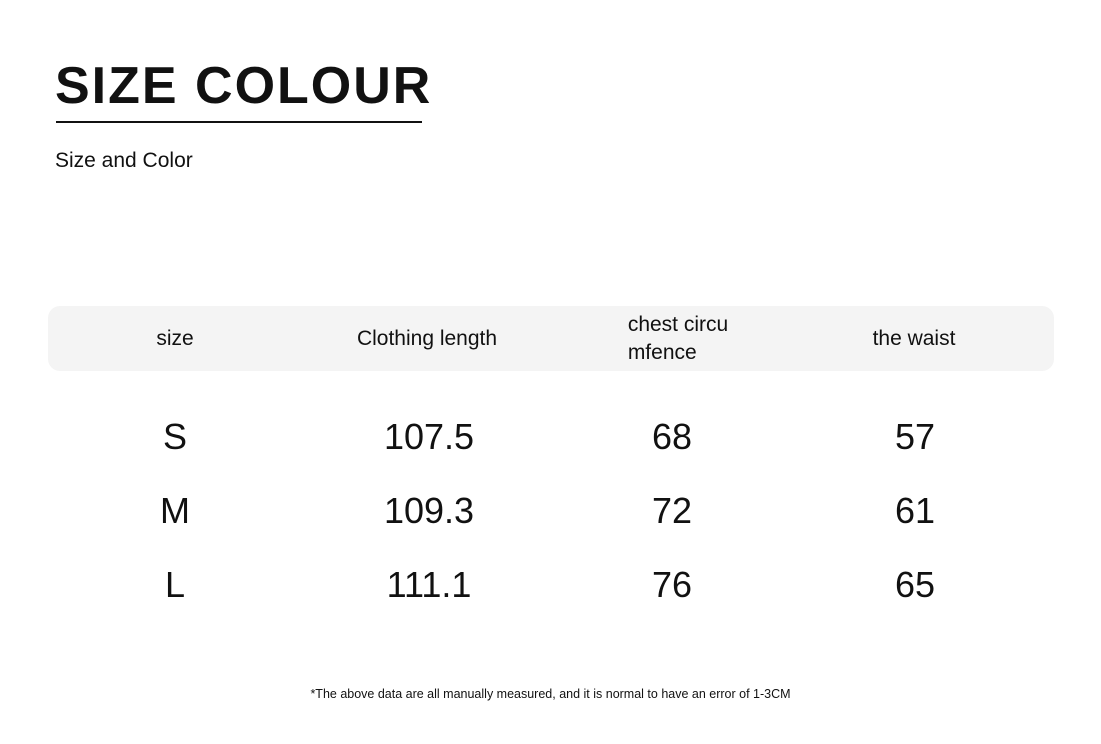 The image size is (1101, 744). I want to click on cell-chest: 68, so click(672, 436).